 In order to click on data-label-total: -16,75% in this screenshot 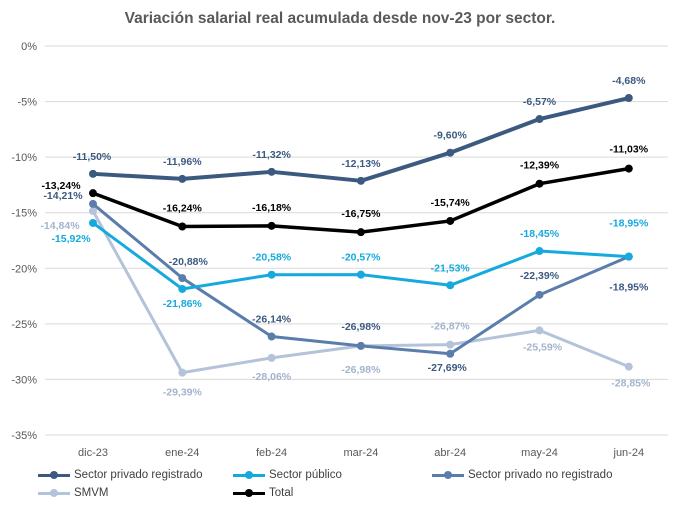, I will do `click(361, 214)`.